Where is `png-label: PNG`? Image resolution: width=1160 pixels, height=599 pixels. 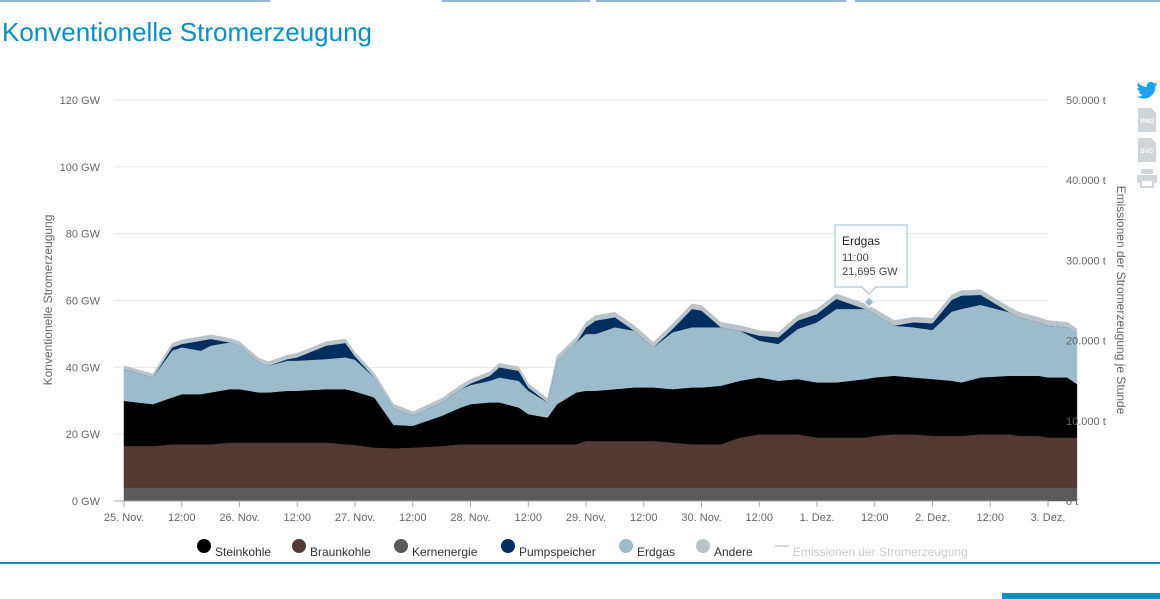
png-label: PNG is located at coordinates (1146, 122).